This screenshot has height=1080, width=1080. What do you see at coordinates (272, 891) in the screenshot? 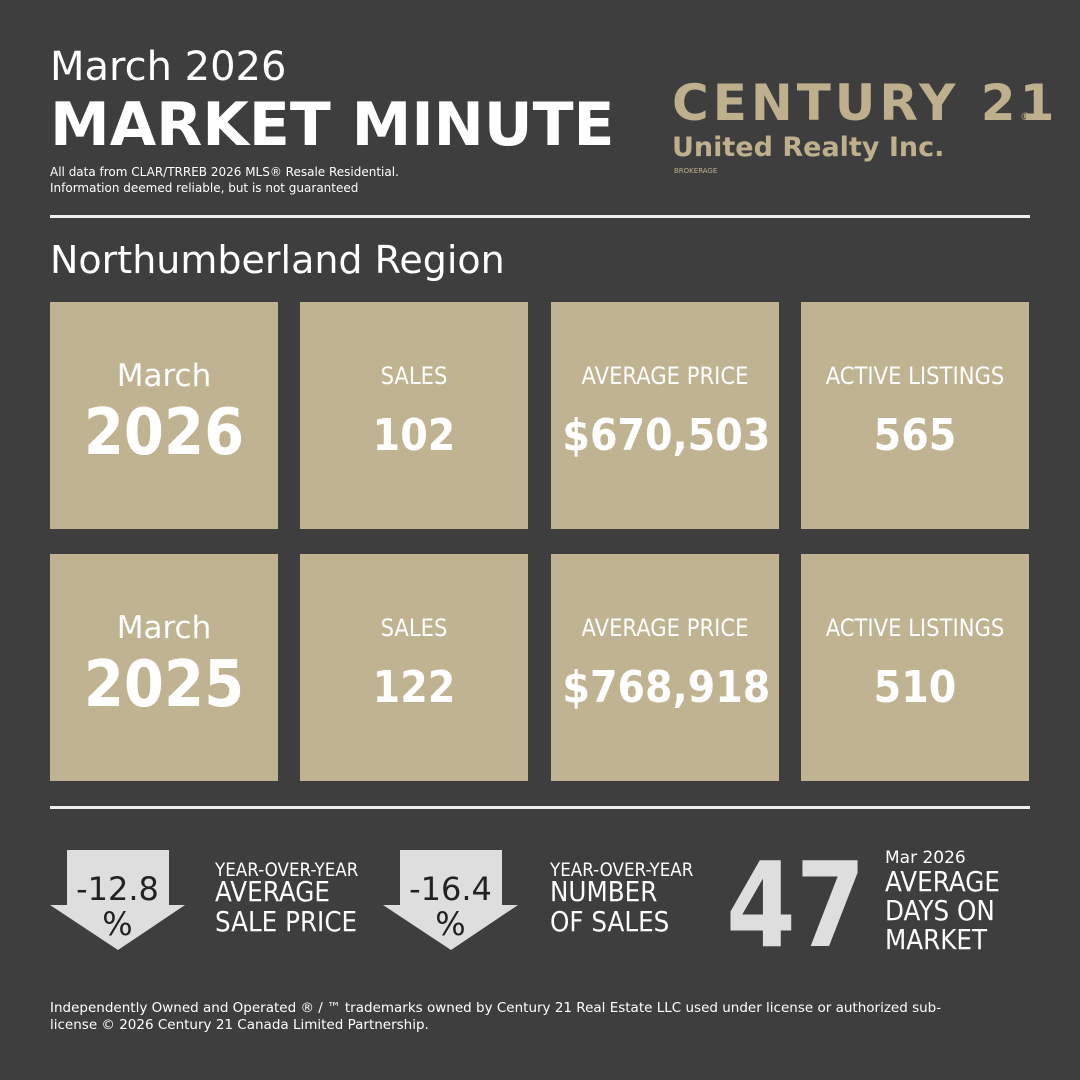
I see `change-caption: AVERAGE` at bounding box center [272, 891].